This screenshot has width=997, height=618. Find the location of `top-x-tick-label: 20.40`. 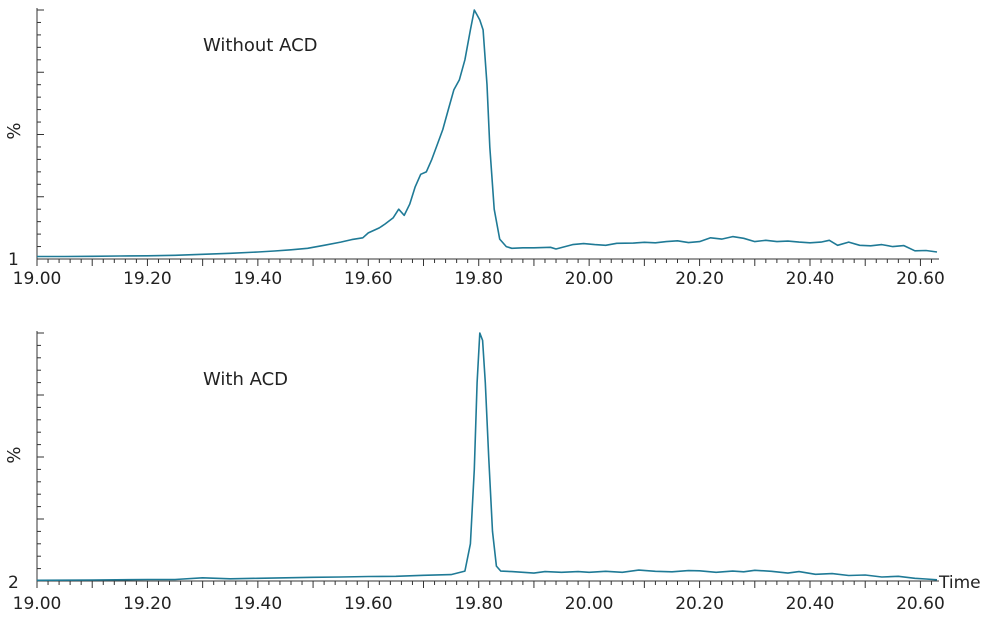

top-x-tick-label: 20.40 is located at coordinates (810, 279).